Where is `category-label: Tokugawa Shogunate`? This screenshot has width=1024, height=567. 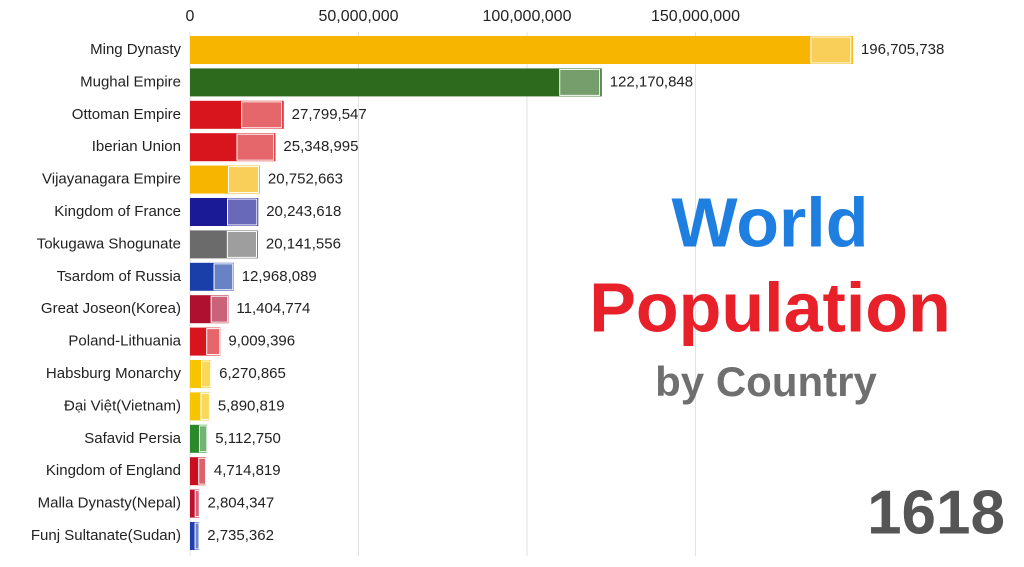 category-label: Tokugawa Shogunate is located at coordinates (109, 243).